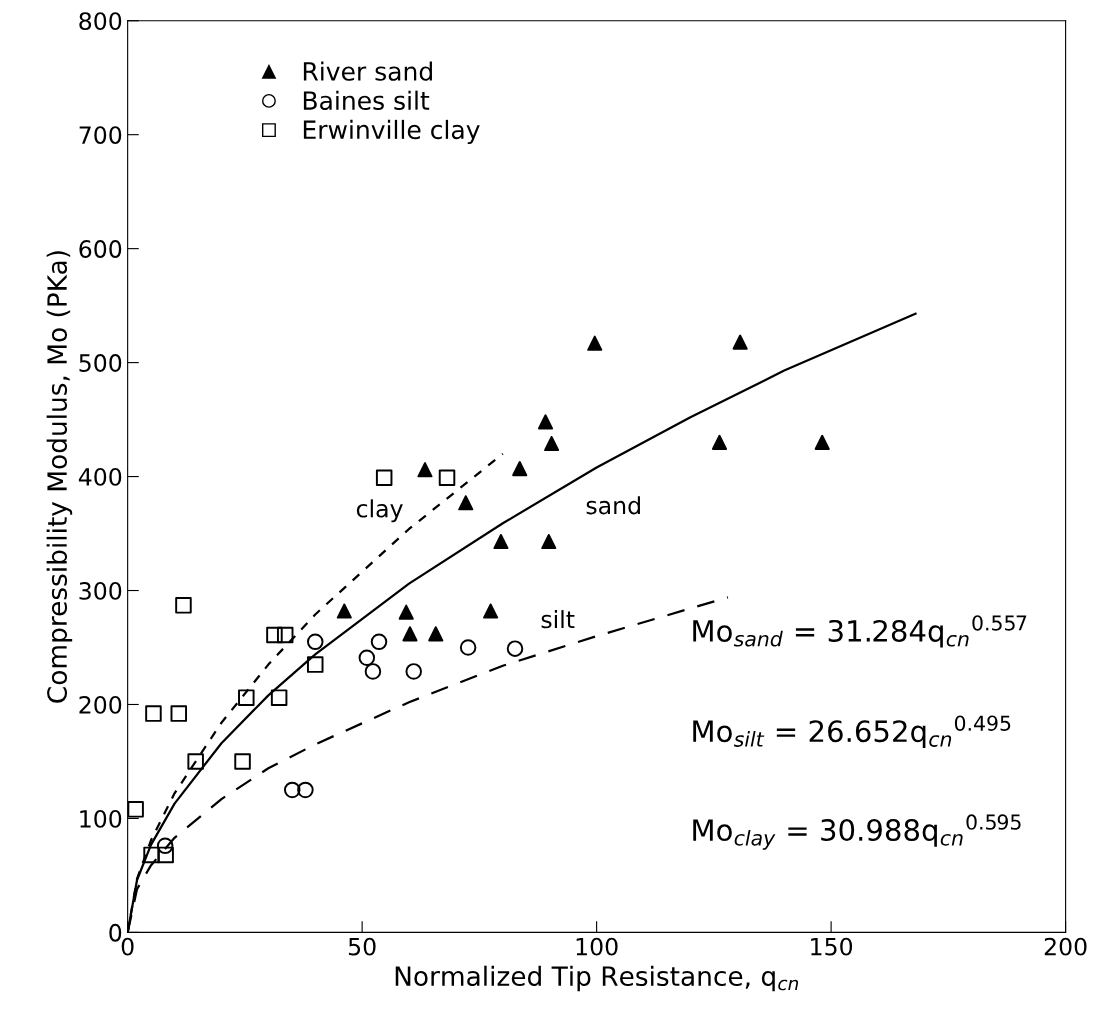 Image resolution: width=1110 pixels, height=1036 pixels. Describe the element at coordinates (115, 932) in the screenshot. I see `y-tick-label: 0` at that location.